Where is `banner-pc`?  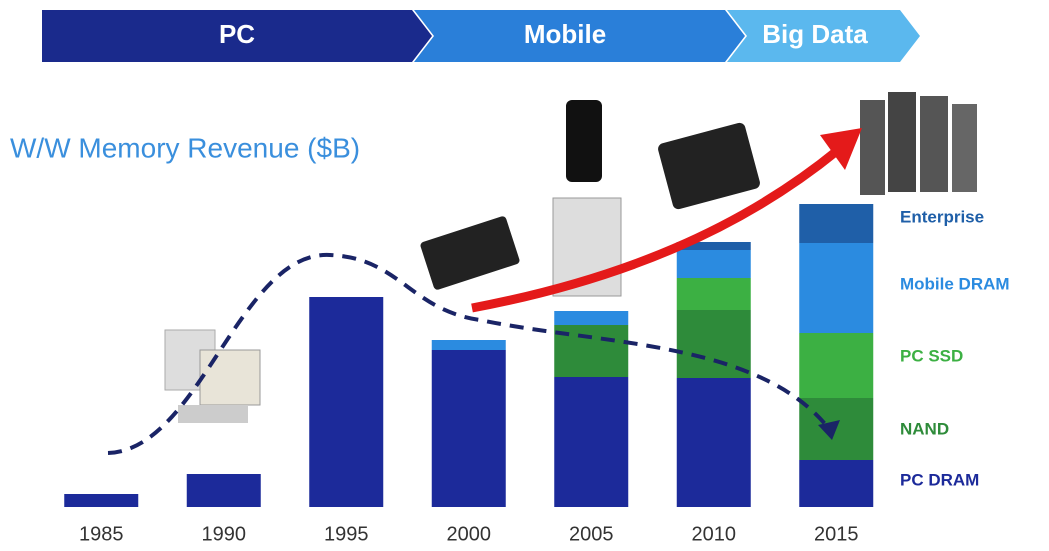
banner-pc is located at coordinates (237, 36).